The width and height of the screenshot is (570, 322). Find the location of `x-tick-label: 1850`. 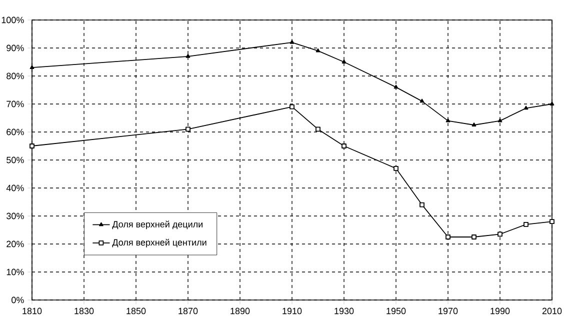

x-tick-label: 1850 is located at coordinates (136, 311).